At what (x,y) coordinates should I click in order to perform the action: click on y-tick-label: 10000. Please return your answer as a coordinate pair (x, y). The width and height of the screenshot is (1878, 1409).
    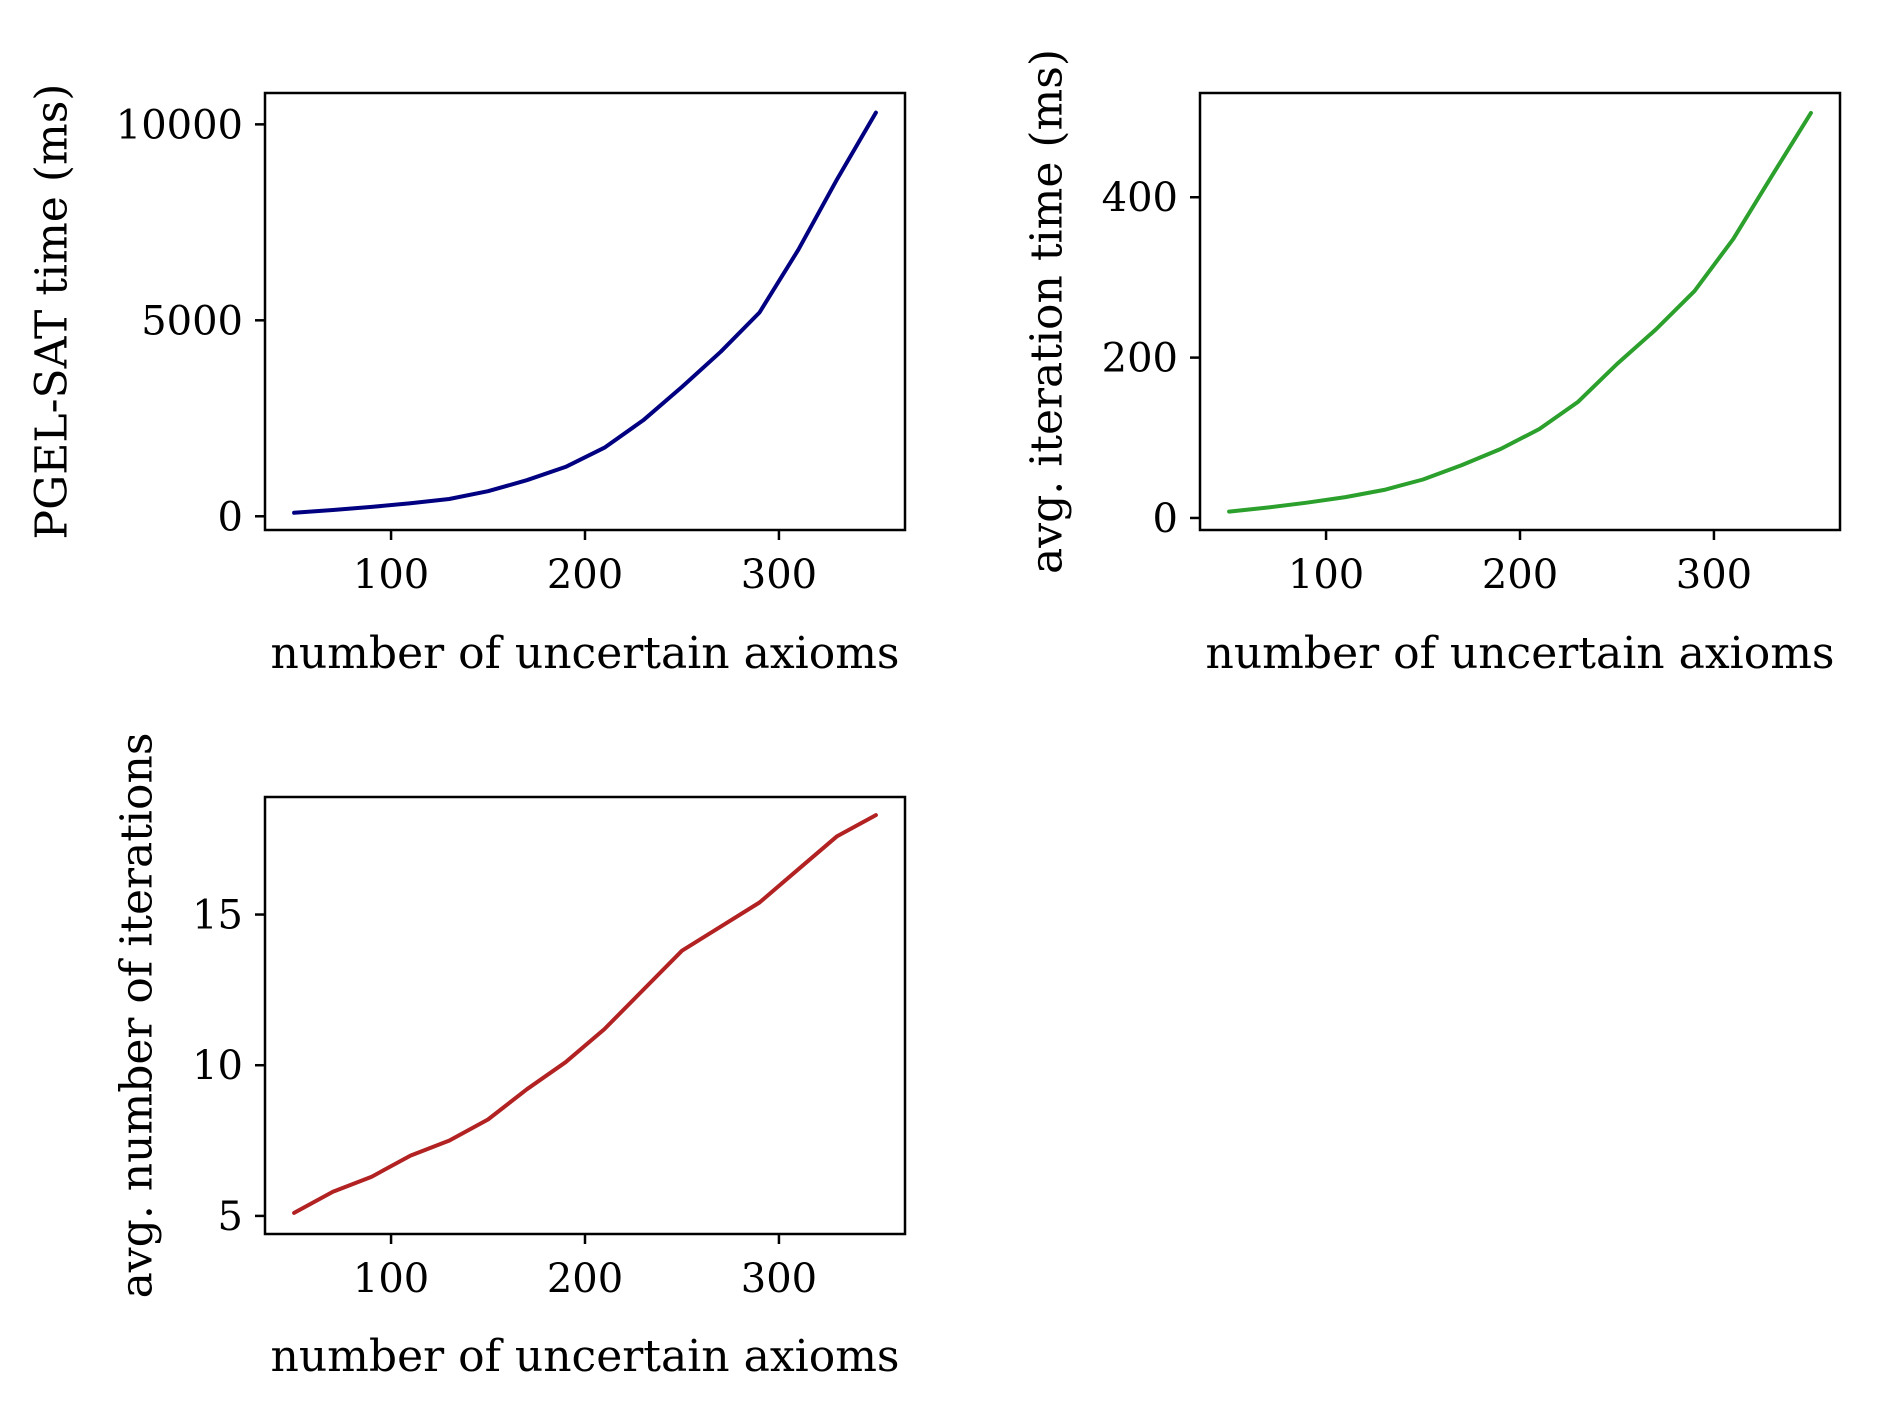
    Looking at the image, I should click on (179, 125).